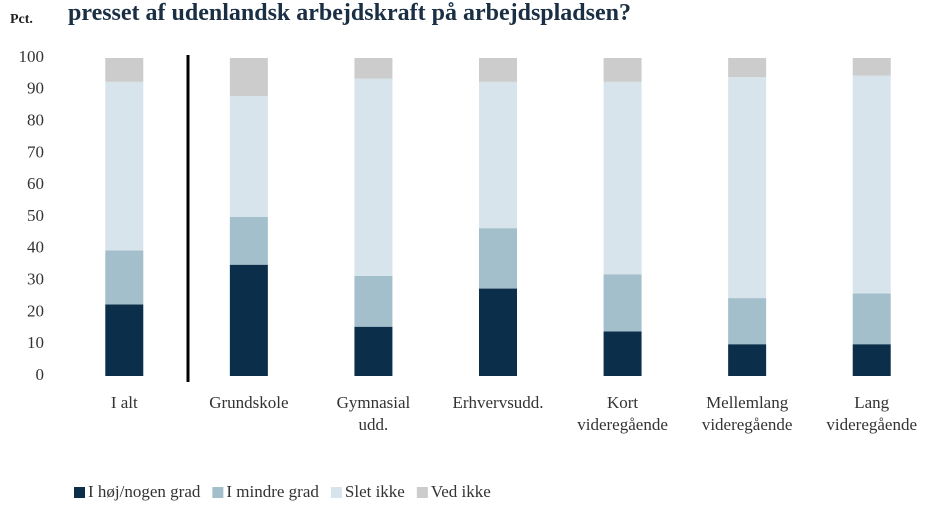  Describe the element at coordinates (248, 402) in the screenshot. I see `x-tick-label: Grundskole` at that location.